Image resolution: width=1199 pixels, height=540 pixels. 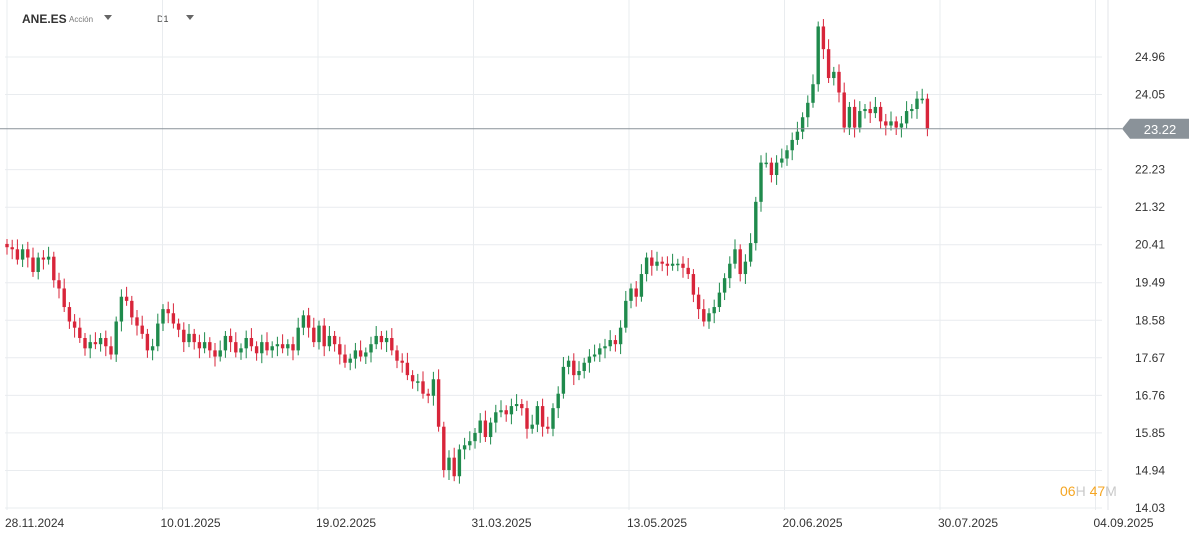 I want to click on y-tick-label: 21.32, so click(x=1150, y=207).